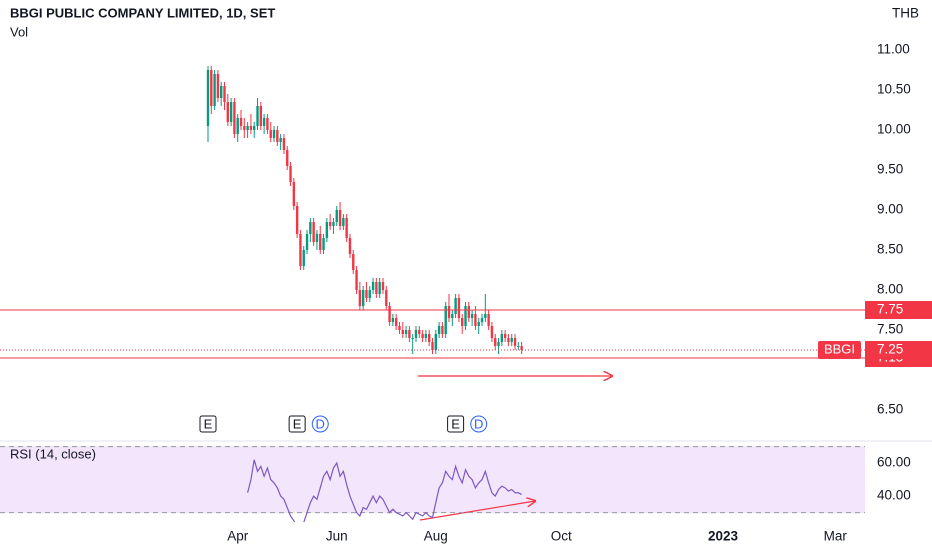 The height and width of the screenshot is (550, 932). Describe the element at coordinates (890, 309) in the screenshot. I see `level-label: 7.75` at that location.